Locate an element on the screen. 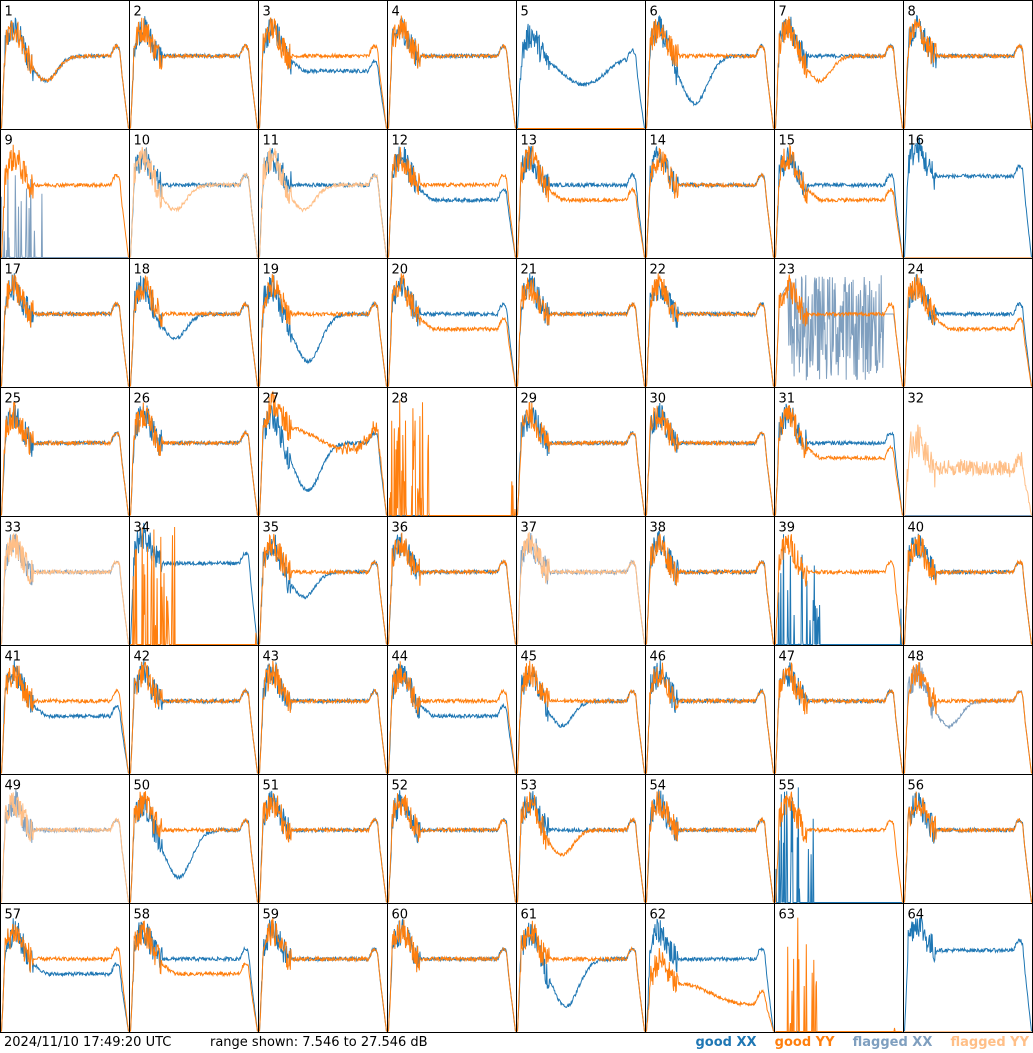 The image size is (1033, 1053). panel-14: 14 is located at coordinates (710, 194).